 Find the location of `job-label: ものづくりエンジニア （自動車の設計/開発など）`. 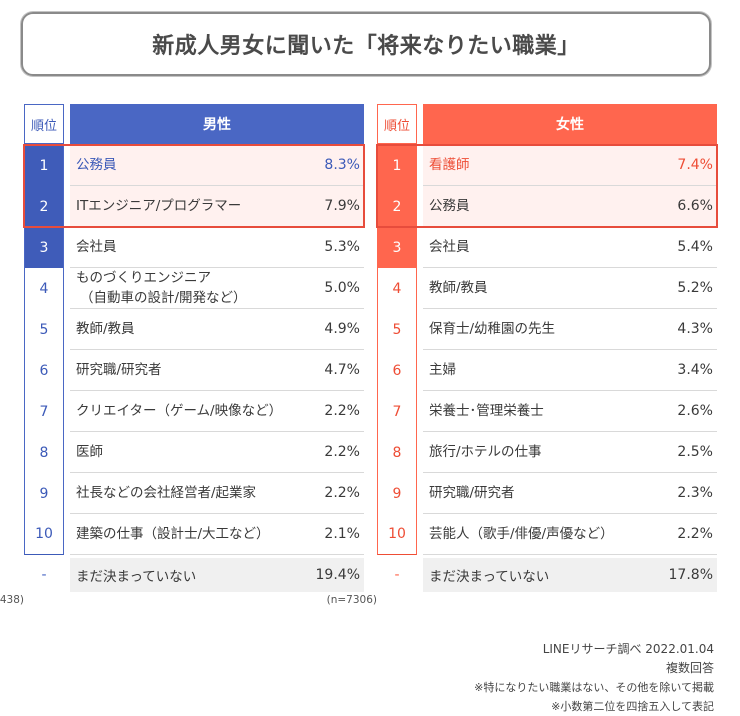

job-label: ものづくりエンジニア （自動車の設計/開発など） is located at coordinates (161, 288).